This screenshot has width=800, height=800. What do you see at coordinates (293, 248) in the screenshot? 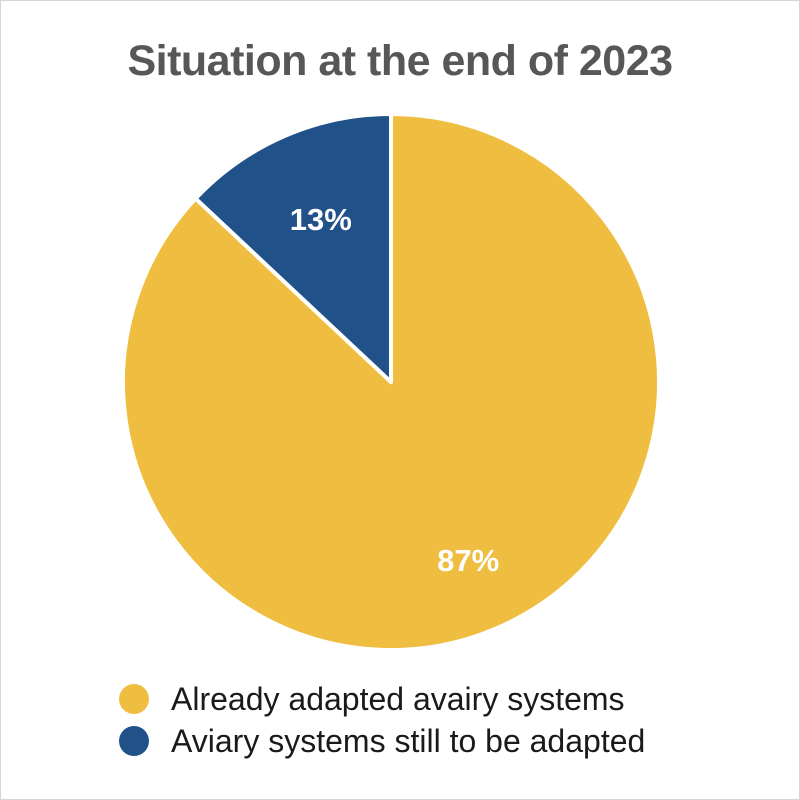
I see `pie-slice-aviary-systems-still-to-be-adapted` at bounding box center [293, 248].